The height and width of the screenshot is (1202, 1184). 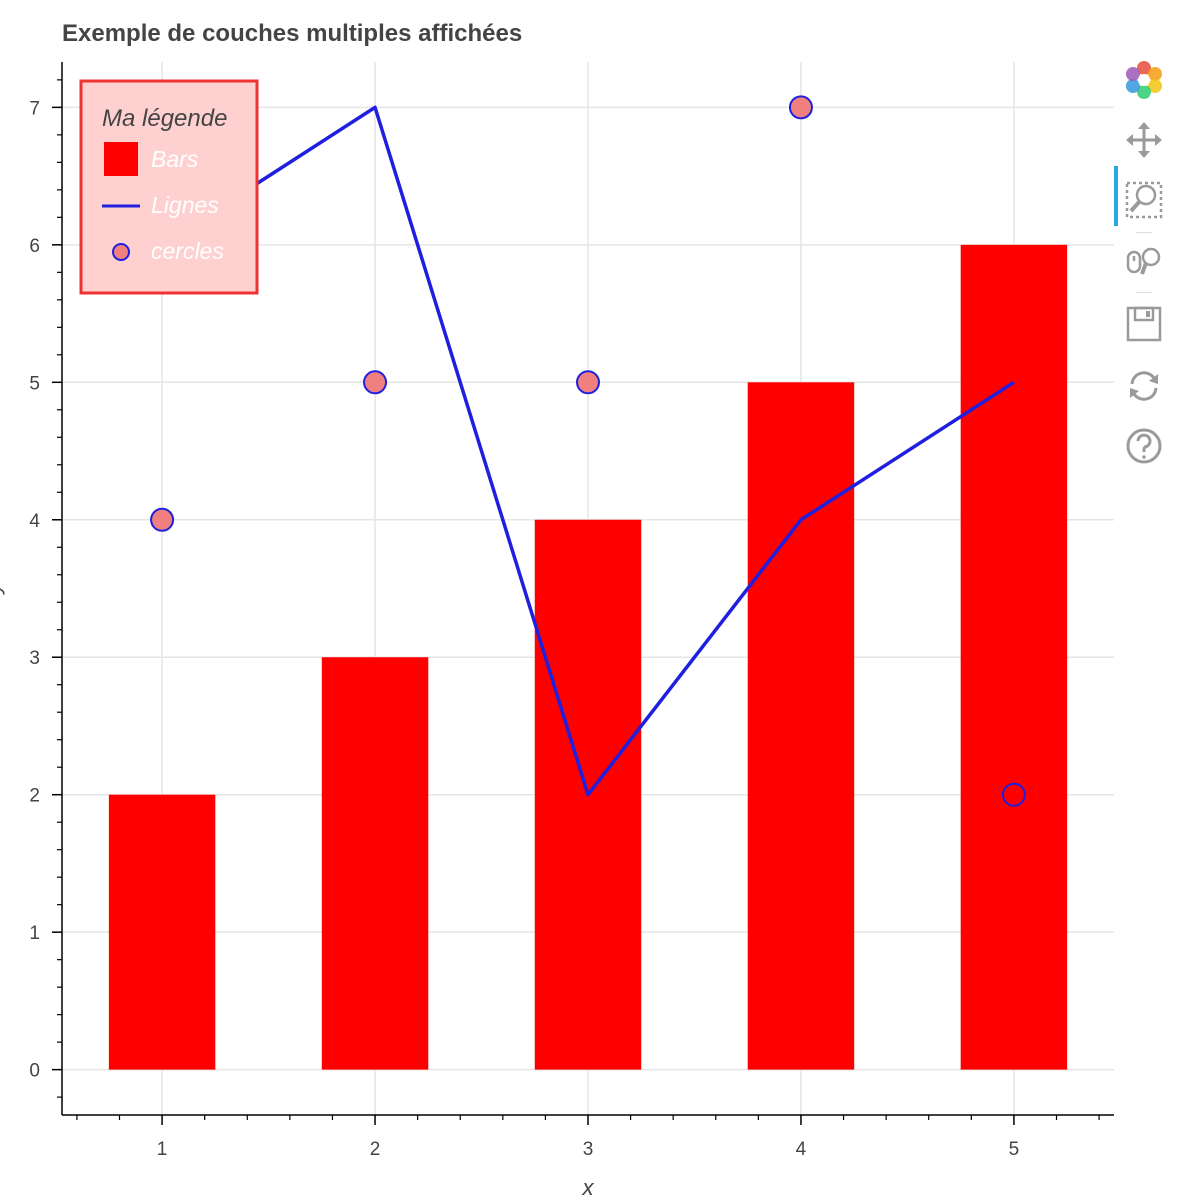 What do you see at coordinates (34, 383) in the screenshot?
I see `y-tick-label: 5` at bounding box center [34, 383].